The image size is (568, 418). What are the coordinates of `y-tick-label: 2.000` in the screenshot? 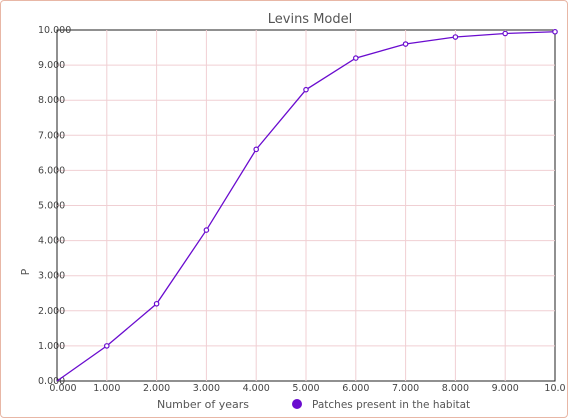 It's located at (51, 311).